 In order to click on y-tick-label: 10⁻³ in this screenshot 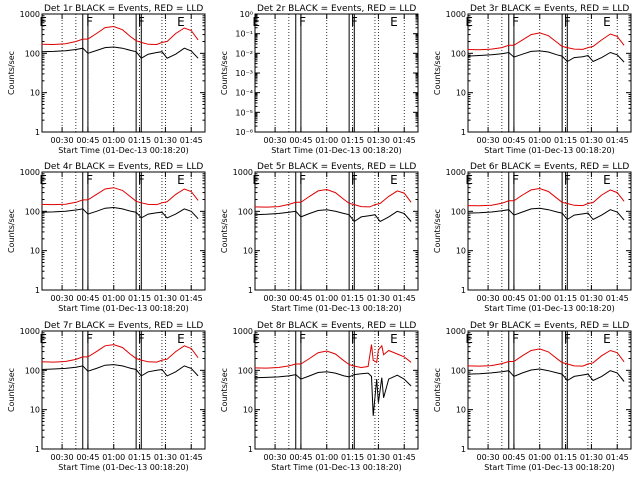, I will do `click(244, 73)`.